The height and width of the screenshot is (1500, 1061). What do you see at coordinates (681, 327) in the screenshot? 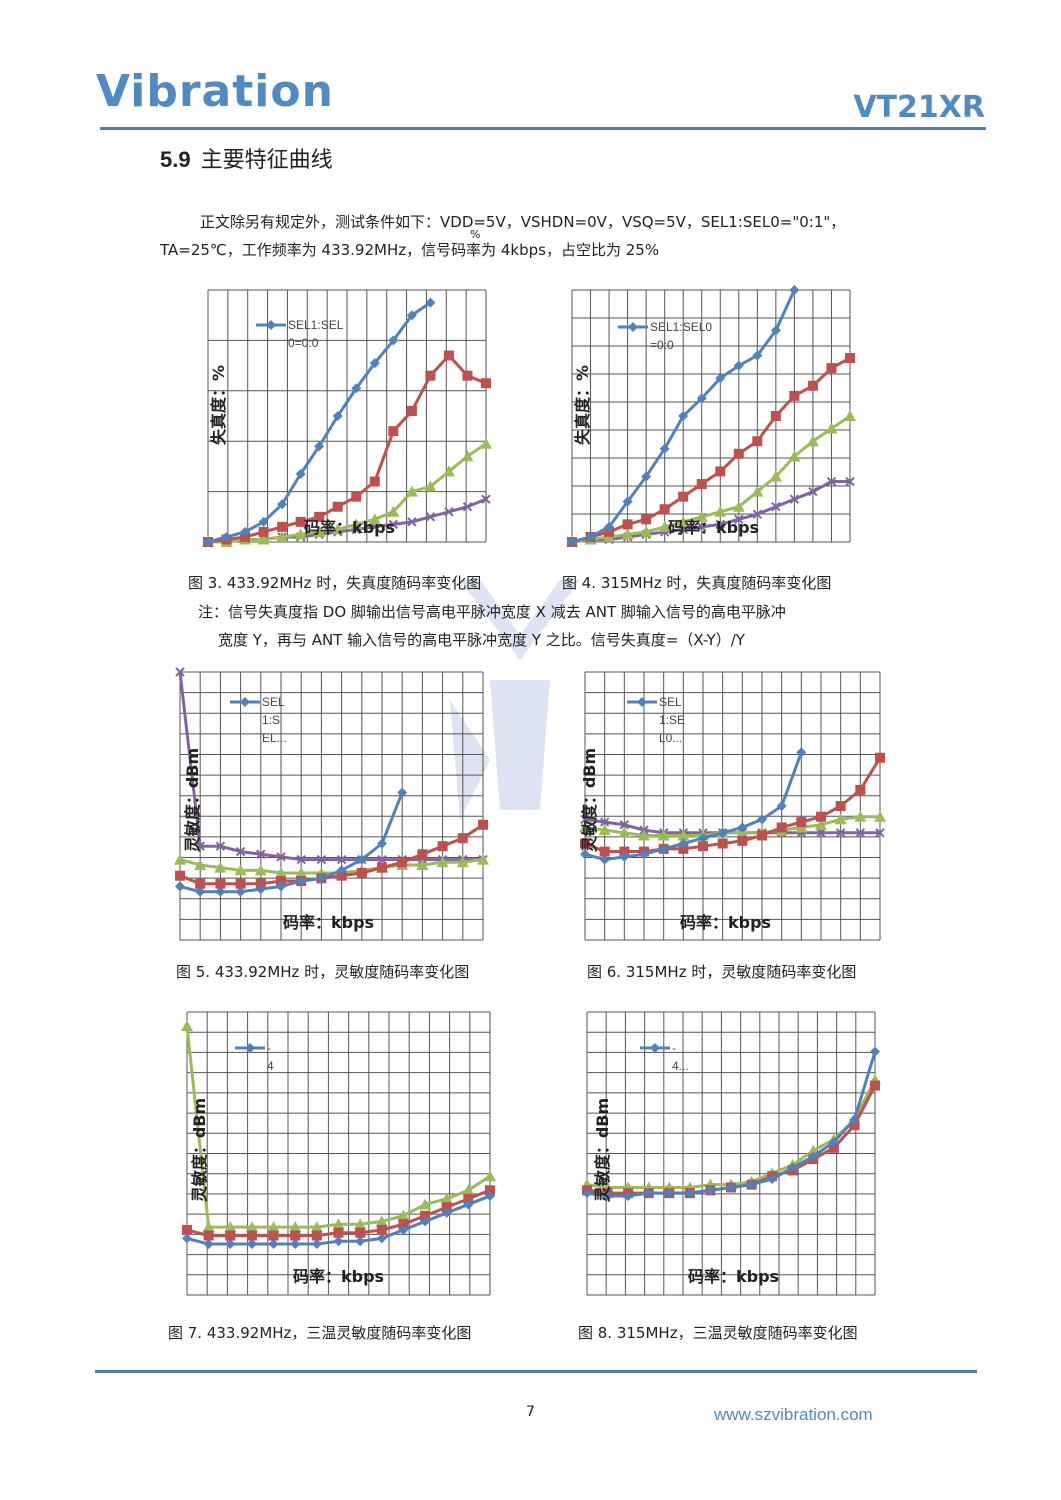
I see `fig4-legend-text: SEL1:SEL0` at bounding box center [681, 327].